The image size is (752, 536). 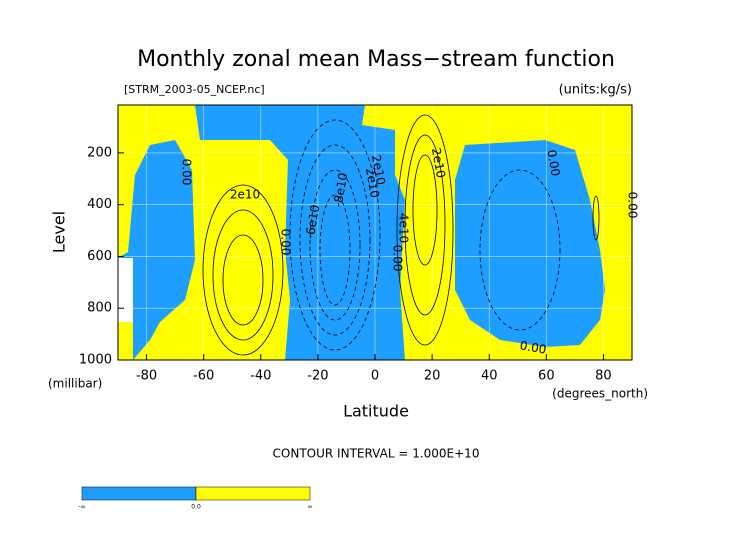 What do you see at coordinates (489, 376) in the screenshot?
I see `x-tick-label: 40` at bounding box center [489, 376].